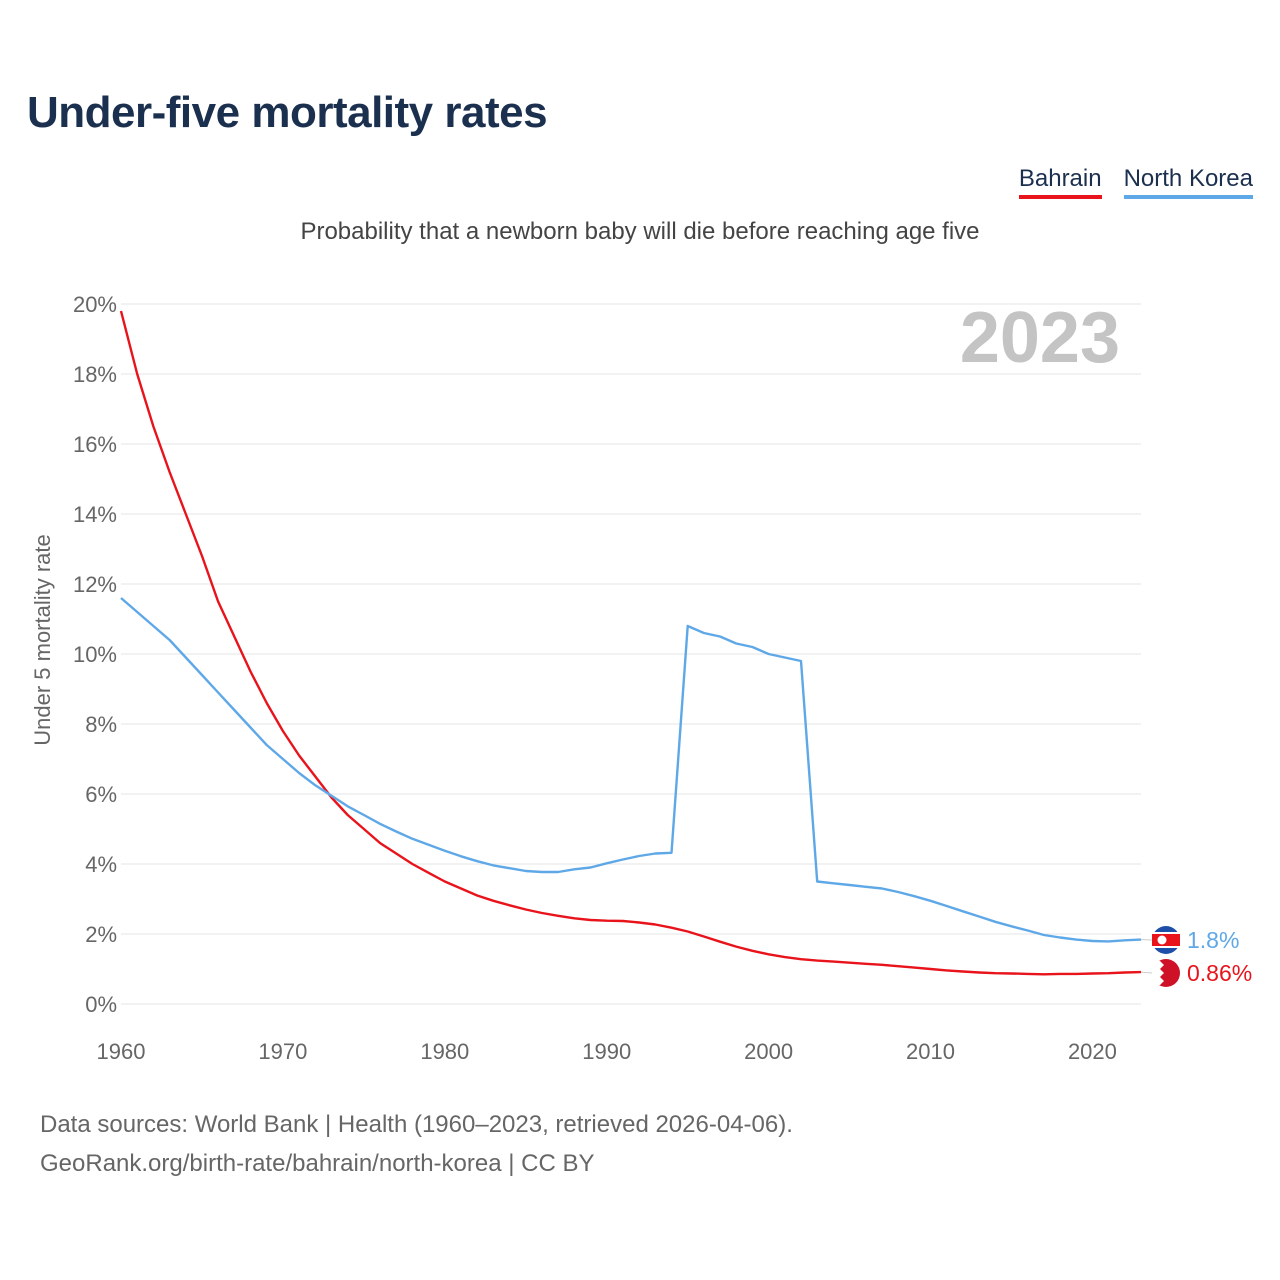 This screenshot has height=1280, width=1280. I want to click on x-axis-ticks: 1960 1970 1980 1990 2000 2010 2020, so click(607, 1051).